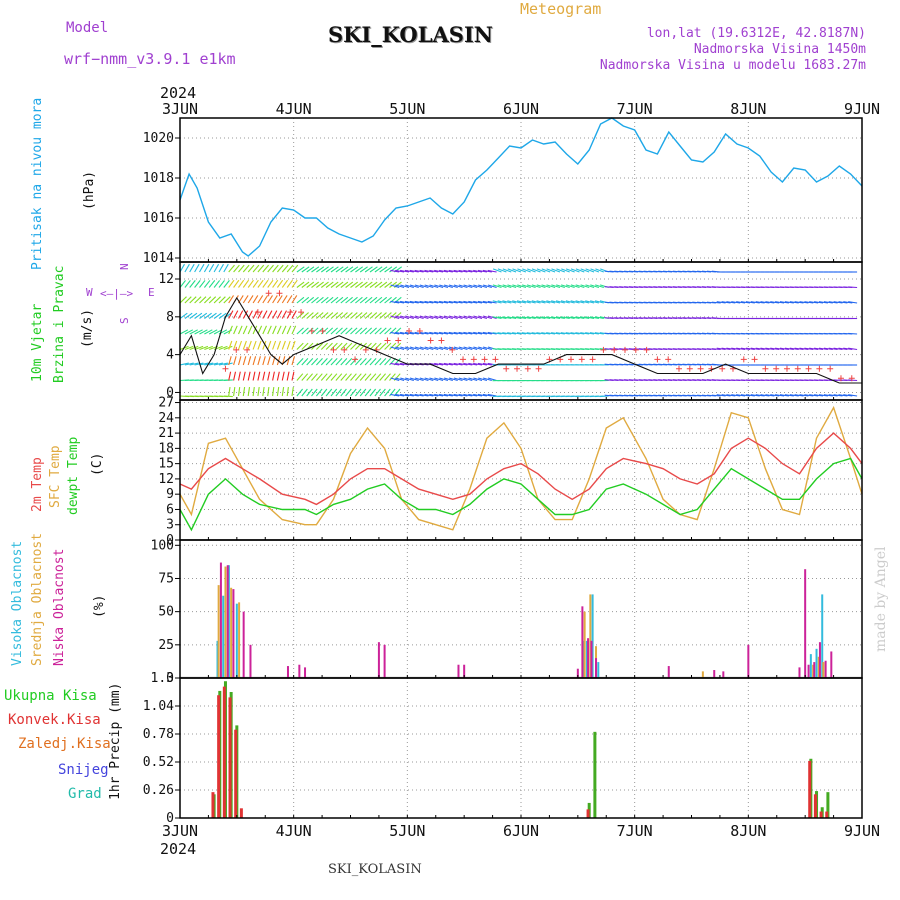 This screenshot has width=900, height=900. What do you see at coordinates (407, 831) in the screenshot?
I see `x-tick-label-bottom: 5JUN` at bounding box center [407, 831].